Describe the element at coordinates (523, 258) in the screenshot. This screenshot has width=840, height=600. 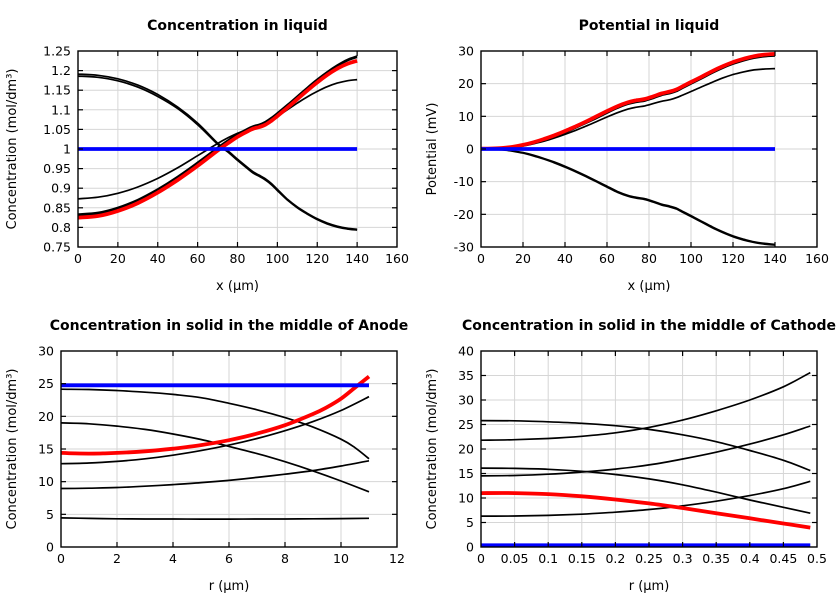
I see `x-tick-label: 20` at that location.